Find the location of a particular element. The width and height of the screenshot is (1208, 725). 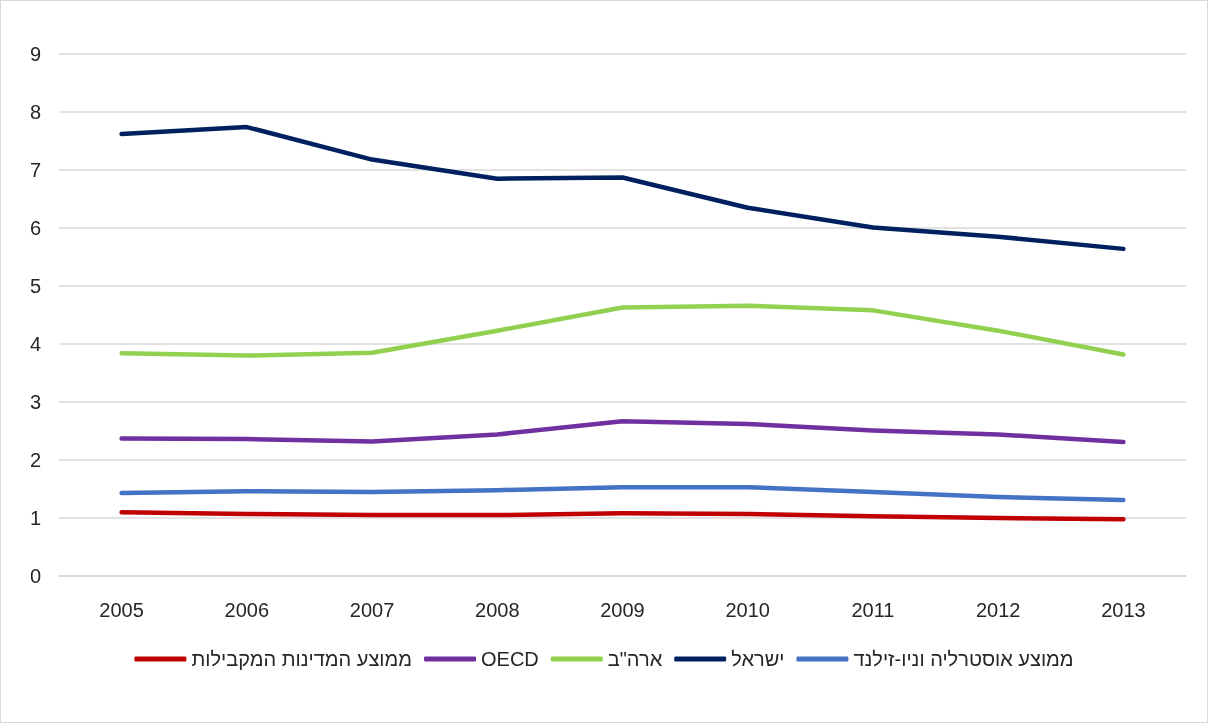

x-tick-label: 2005 is located at coordinates (121, 610).